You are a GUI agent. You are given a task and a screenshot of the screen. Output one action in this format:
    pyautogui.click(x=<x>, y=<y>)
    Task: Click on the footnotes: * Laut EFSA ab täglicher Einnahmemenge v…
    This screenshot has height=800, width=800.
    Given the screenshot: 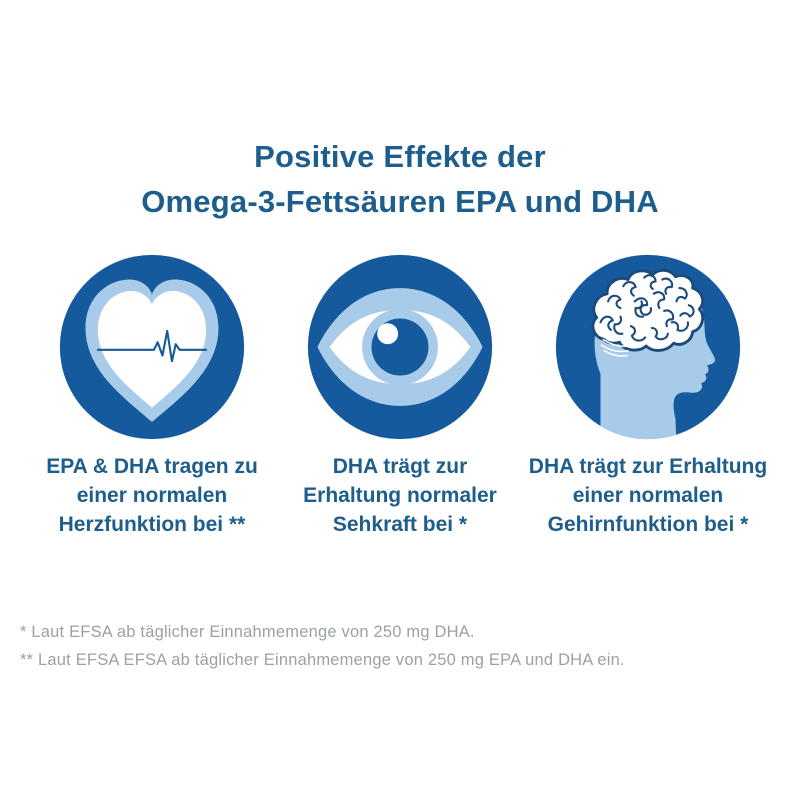 What is the action you would take?
    pyautogui.click(x=400, y=646)
    